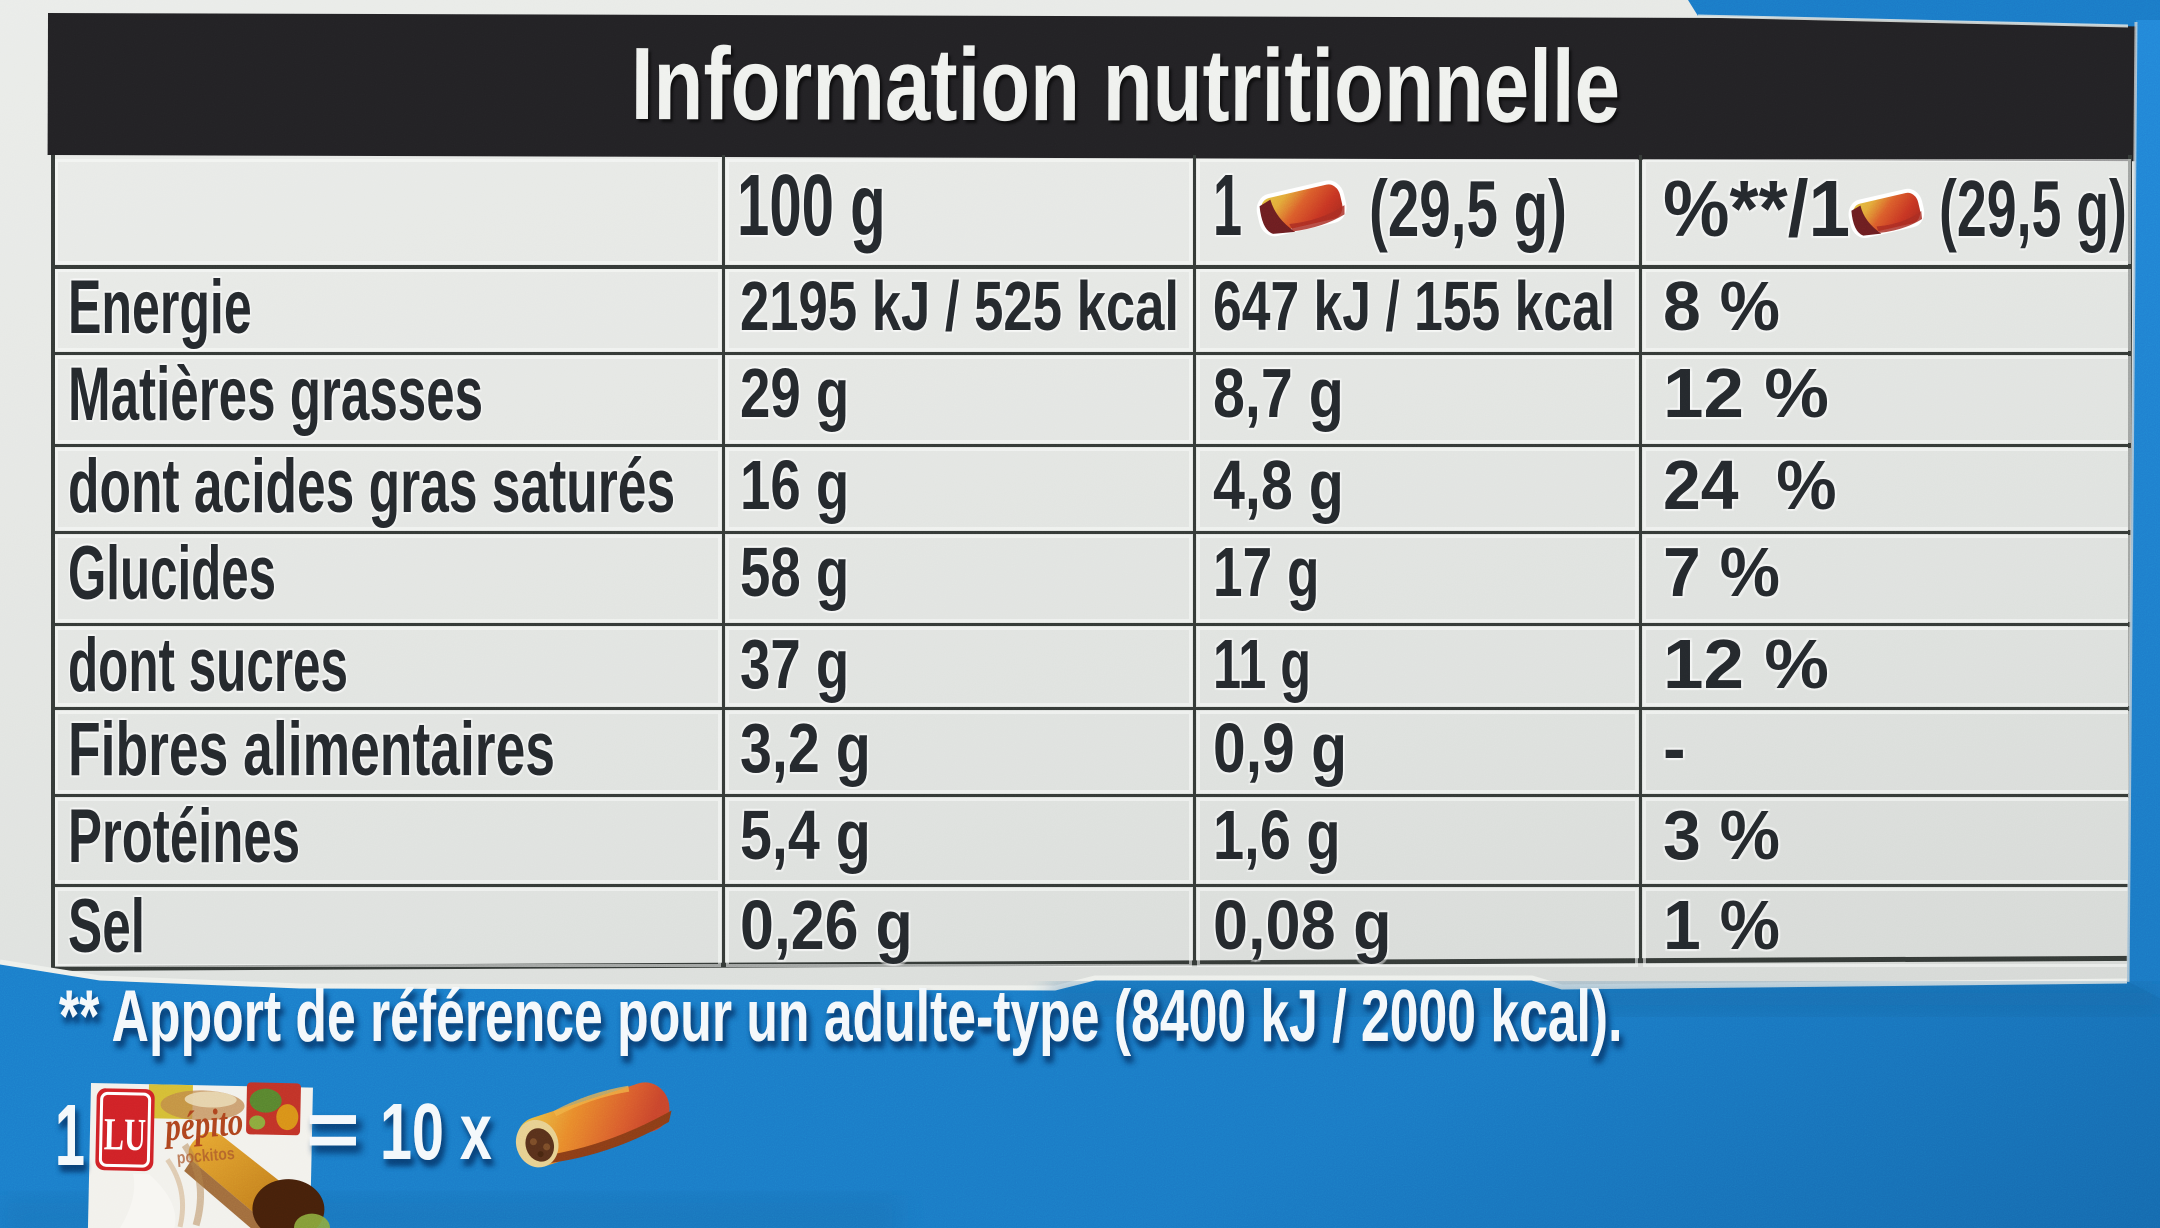 Image resolution: width=2160 pixels, height=1228 pixels. What do you see at coordinates (124, 1134) in the screenshot?
I see `svg-text: LU` at bounding box center [124, 1134].